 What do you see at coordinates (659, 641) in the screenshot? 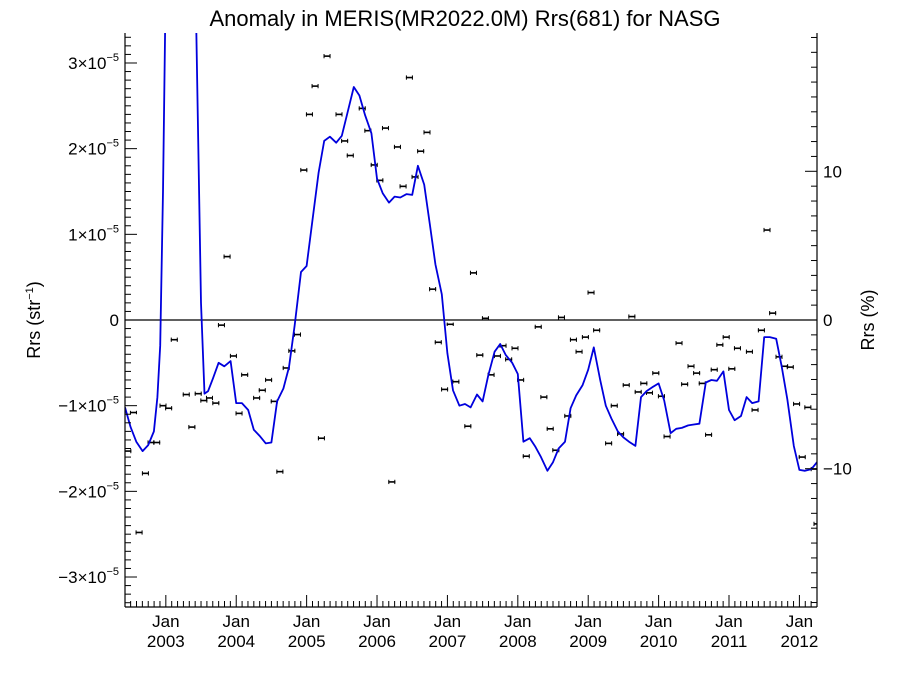
I see `x-tick-year-label: 2010` at bounding box center [659, 641].